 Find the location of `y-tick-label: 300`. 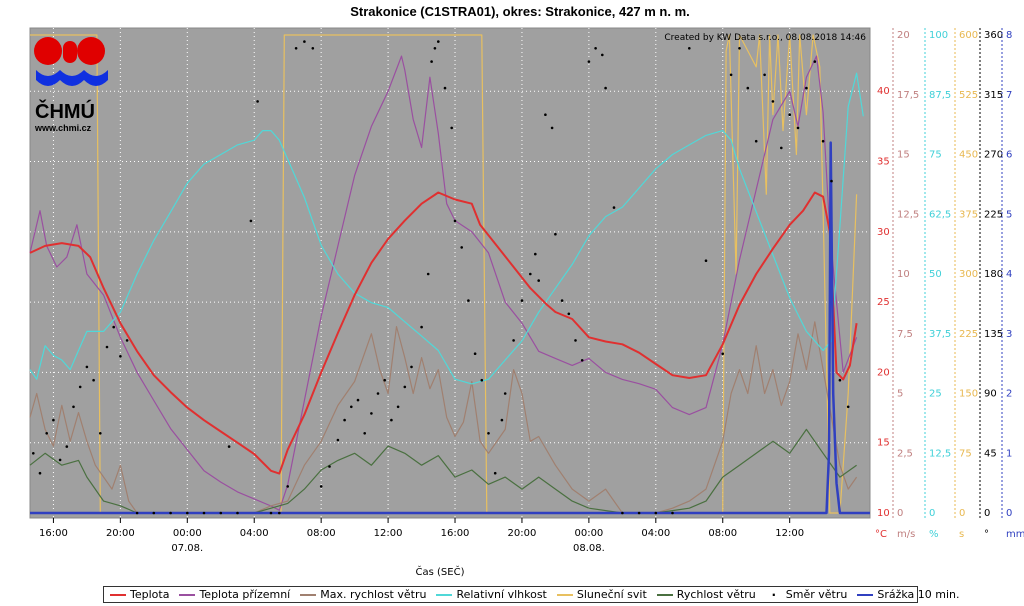

y-tick-label: 300 is located at coordinates (968, 274).